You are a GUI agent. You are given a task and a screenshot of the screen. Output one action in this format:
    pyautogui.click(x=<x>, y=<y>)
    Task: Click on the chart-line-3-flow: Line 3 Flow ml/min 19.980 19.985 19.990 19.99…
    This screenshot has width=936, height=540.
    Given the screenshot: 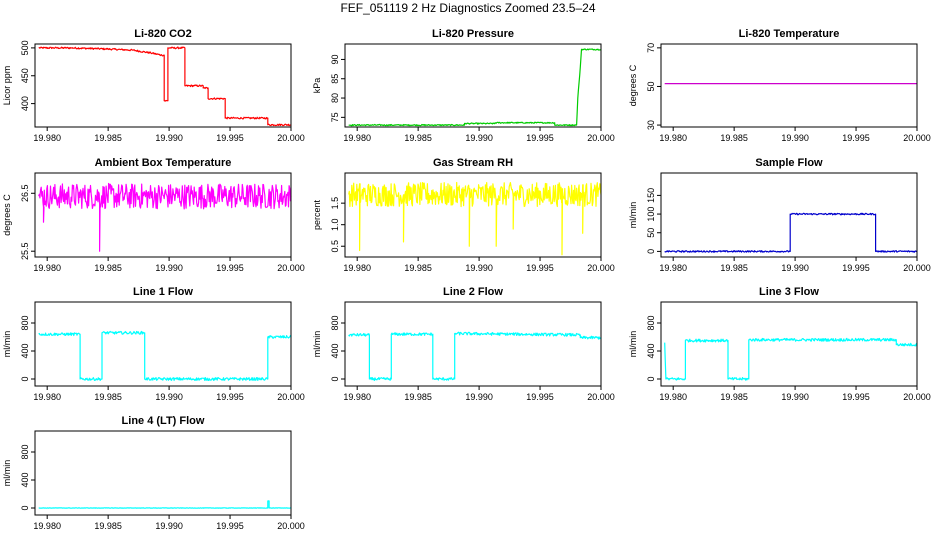 What is the action you would take?
    pyautogui.click(x=779, y=344)
    